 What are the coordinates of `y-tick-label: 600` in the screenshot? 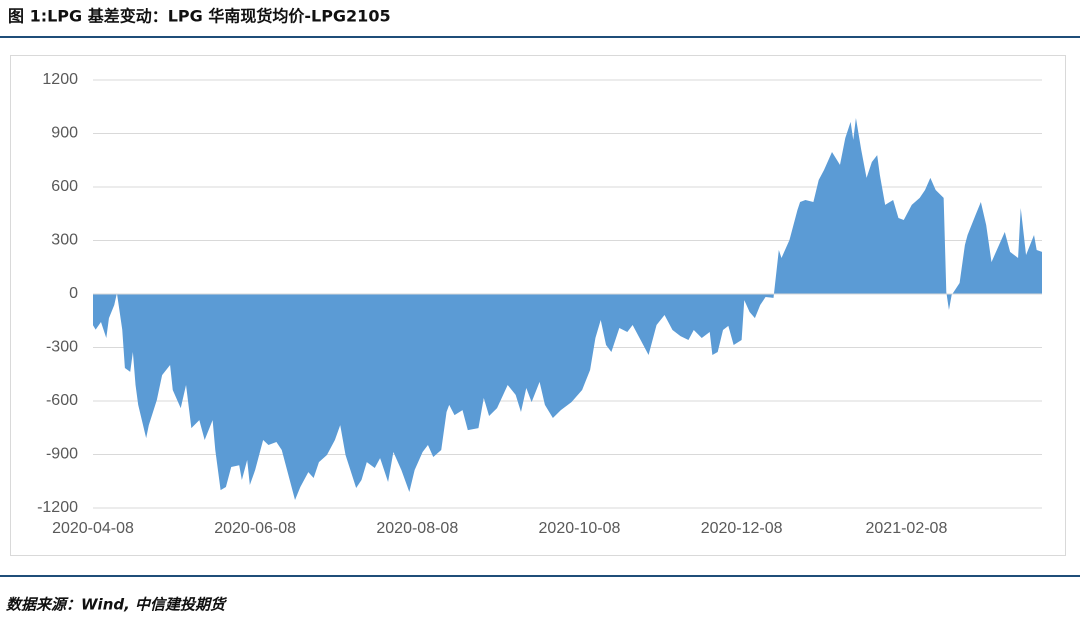 It's located at (64, 186).